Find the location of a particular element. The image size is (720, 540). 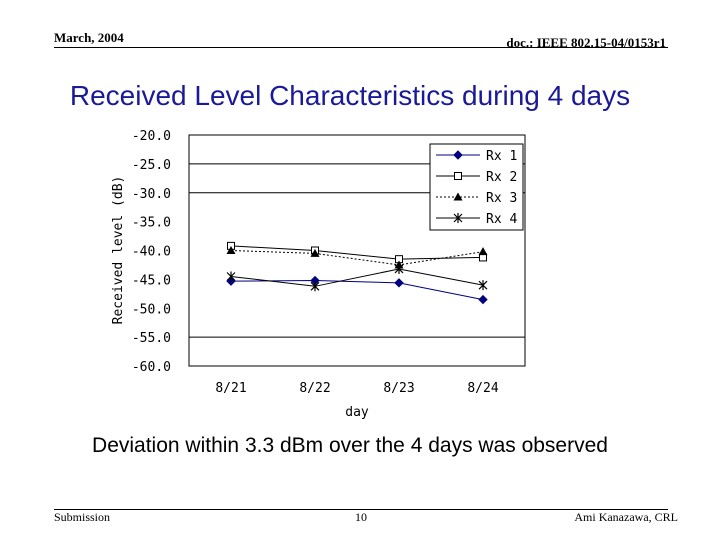

legend is located at coordinates (476, 187).